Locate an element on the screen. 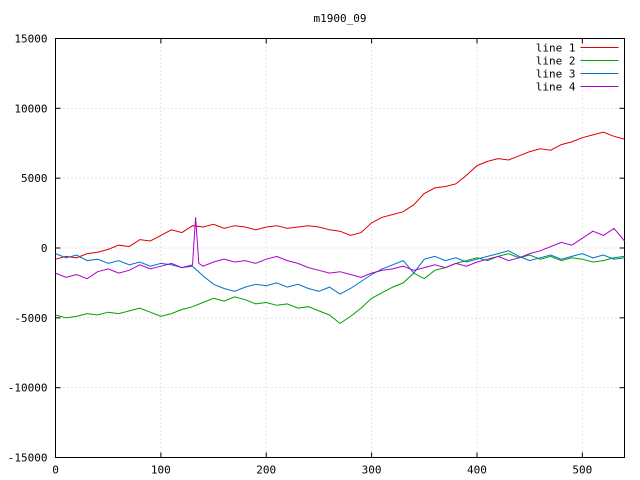 This screenshot has height=480, width=640. y-tick-label: 10000 is located at coordinates (30, 108).